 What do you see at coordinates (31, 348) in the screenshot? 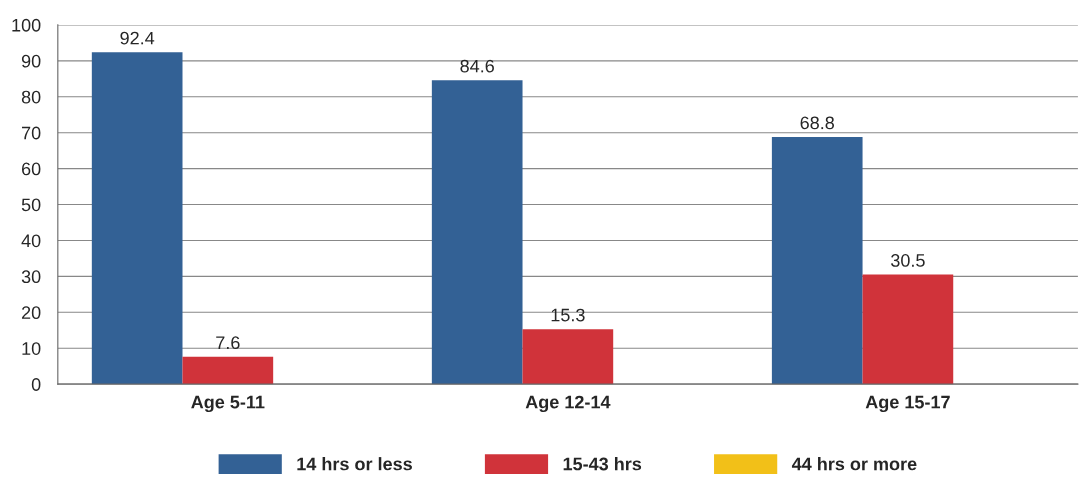
I see `y-tick-label: 10` at bounding box center [31, 348].